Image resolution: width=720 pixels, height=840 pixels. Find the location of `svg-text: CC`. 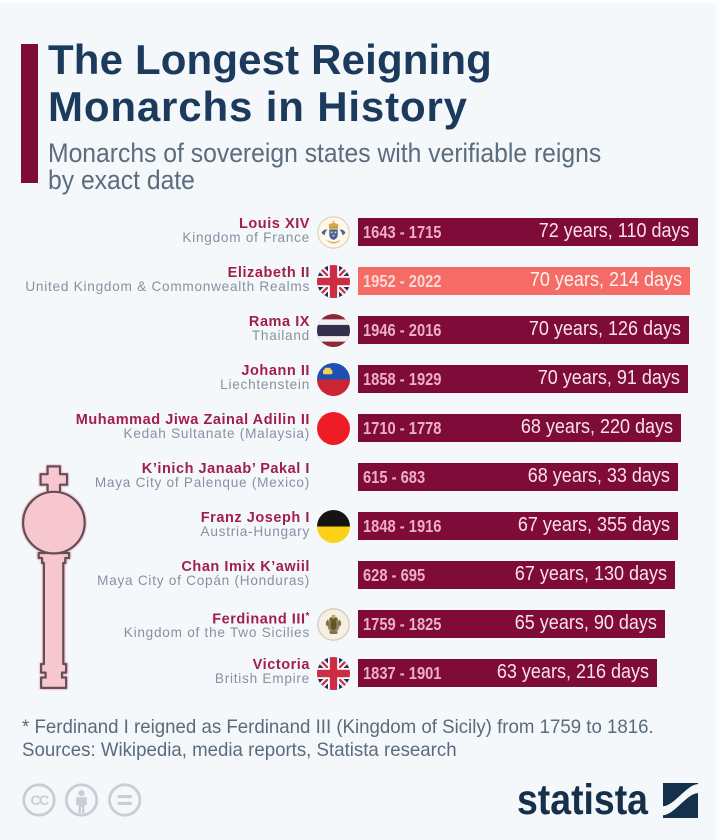

svg-text: CC is located at coordinates (39, 800).